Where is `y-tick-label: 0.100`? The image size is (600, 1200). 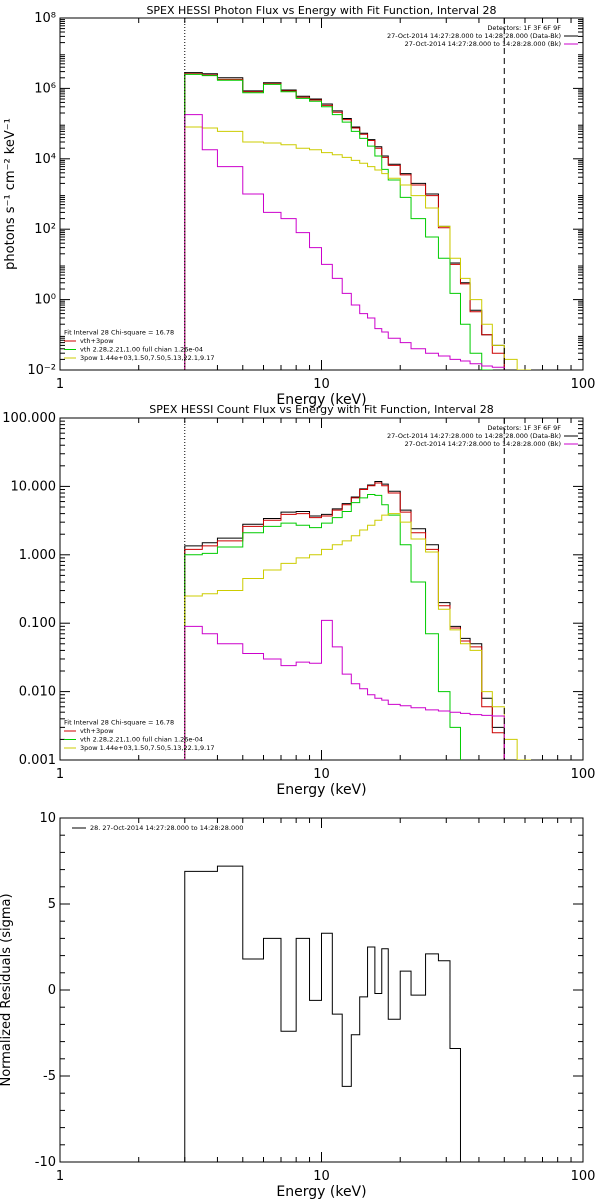
y-tick-label: 0.100 is located at coordinates (37, 623).